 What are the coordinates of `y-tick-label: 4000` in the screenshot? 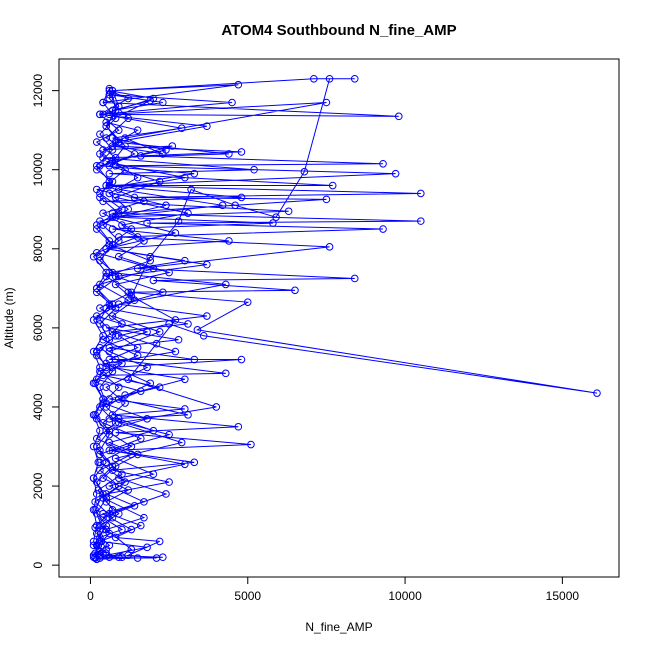 It's located at (38, 406).